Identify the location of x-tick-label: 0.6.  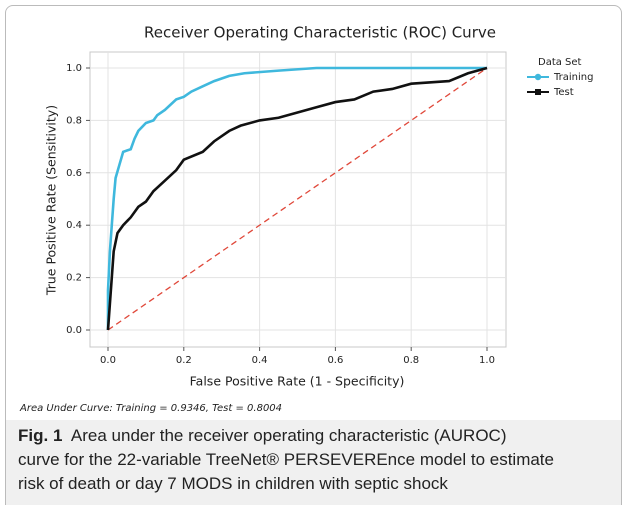
(335, 360).